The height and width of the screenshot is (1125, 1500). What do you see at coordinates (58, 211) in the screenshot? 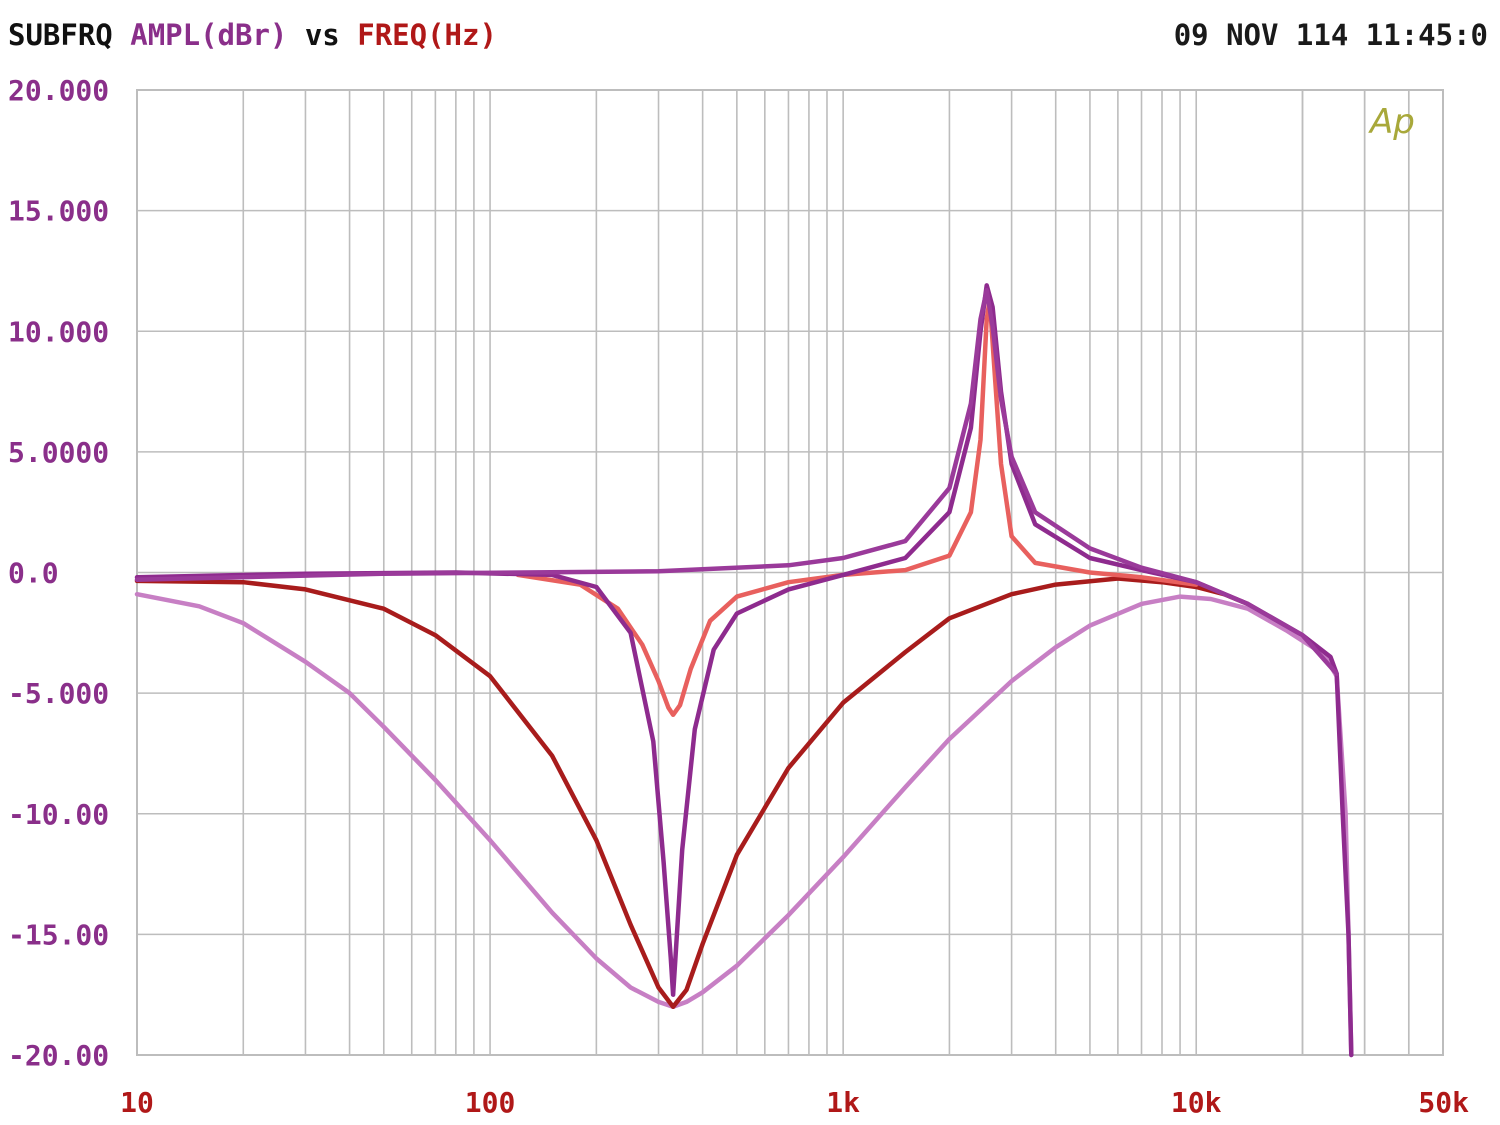
I see `y-tick-label: 15.000` at bounding box center [58, 211].